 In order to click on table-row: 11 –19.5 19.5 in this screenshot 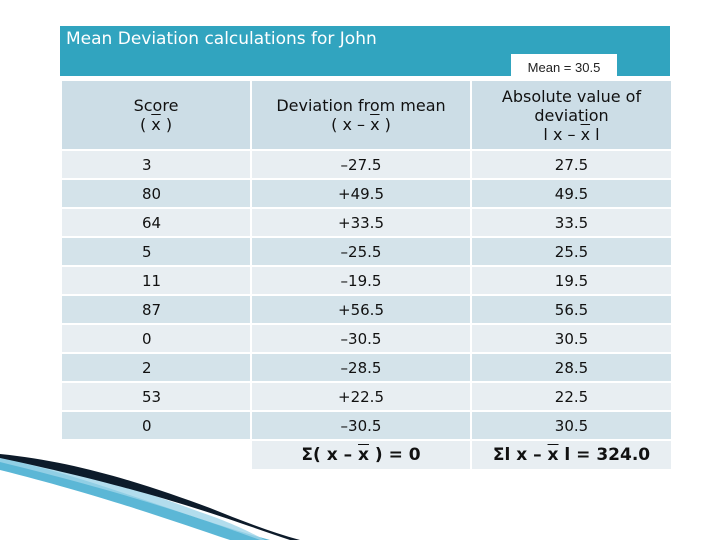, I will do `click(366, 280)`.